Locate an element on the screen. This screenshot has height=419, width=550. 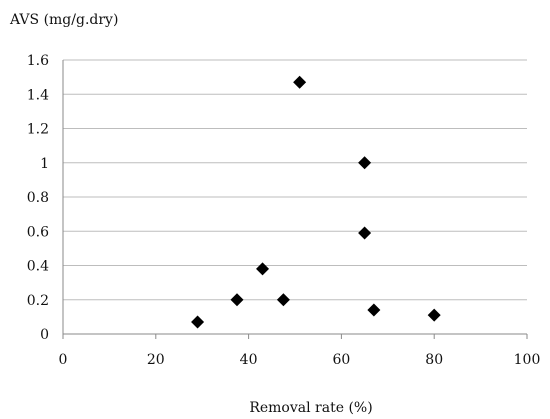
x-tick-label: 20 is located at coordinates (156, 360).